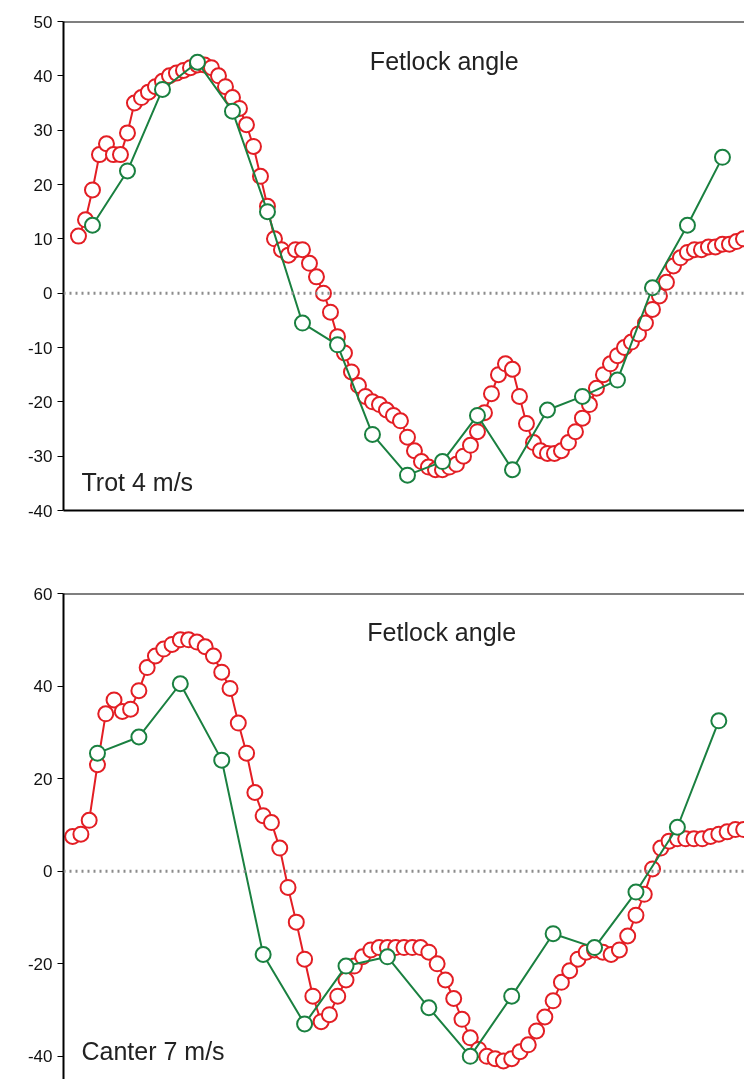  Describe the element at coordinates (137, 481) in the screenshot. I see `annotation: Trot 4 m/s` at that location.